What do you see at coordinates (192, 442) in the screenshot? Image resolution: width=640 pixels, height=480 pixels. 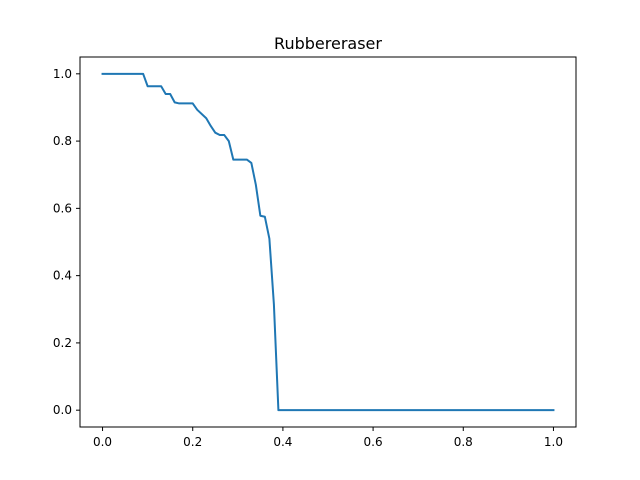 I see `x-tick-label: 0.2` at bounding box center [192, 442].